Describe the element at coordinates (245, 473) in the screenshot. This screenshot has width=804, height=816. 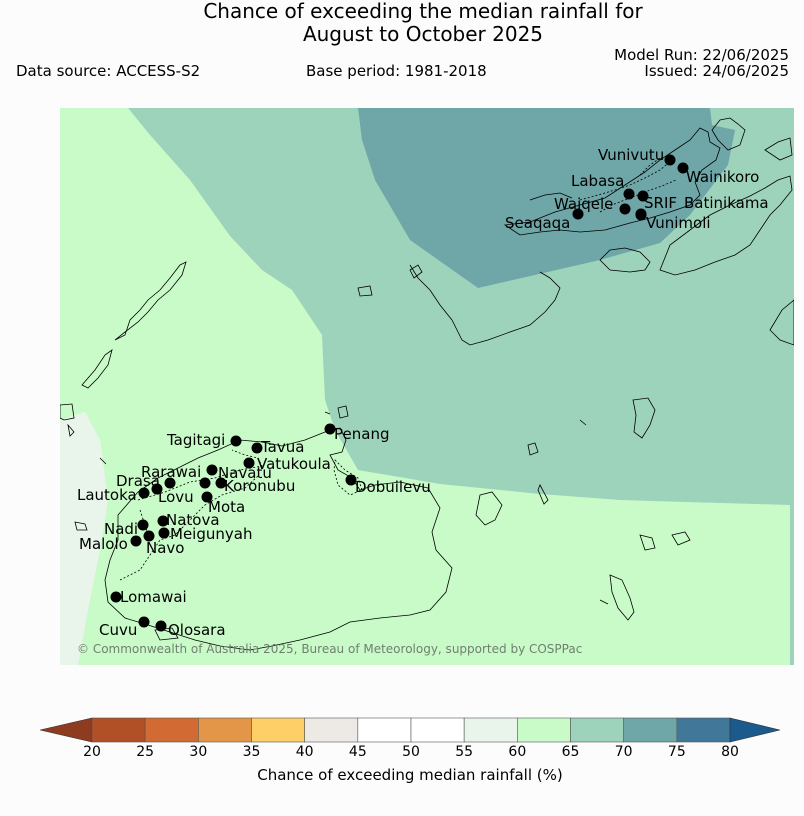
I see `station-label: Navatu` at that location.